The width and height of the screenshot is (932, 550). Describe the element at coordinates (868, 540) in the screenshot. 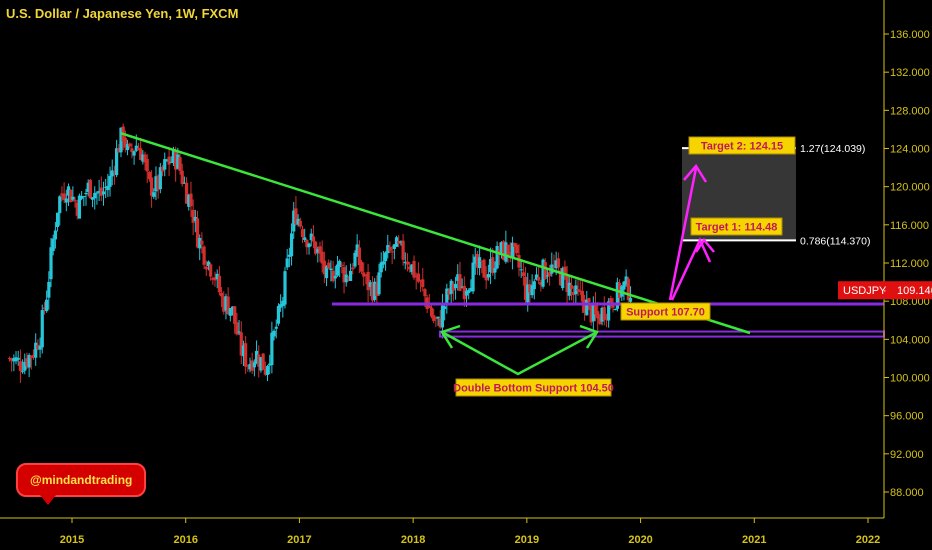

I see `x-tick-label: 2022` at that location.